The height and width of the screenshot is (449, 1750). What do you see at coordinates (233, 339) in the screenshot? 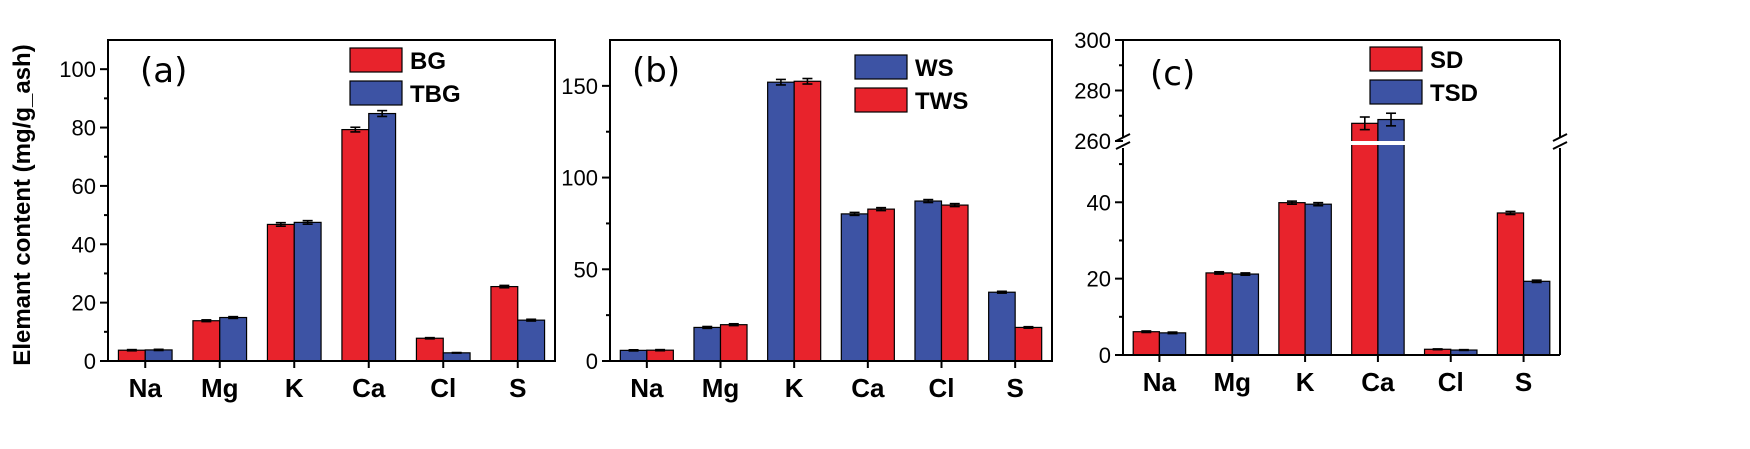
I see `bar-tbg-mg` at bounding box center [233, 339].